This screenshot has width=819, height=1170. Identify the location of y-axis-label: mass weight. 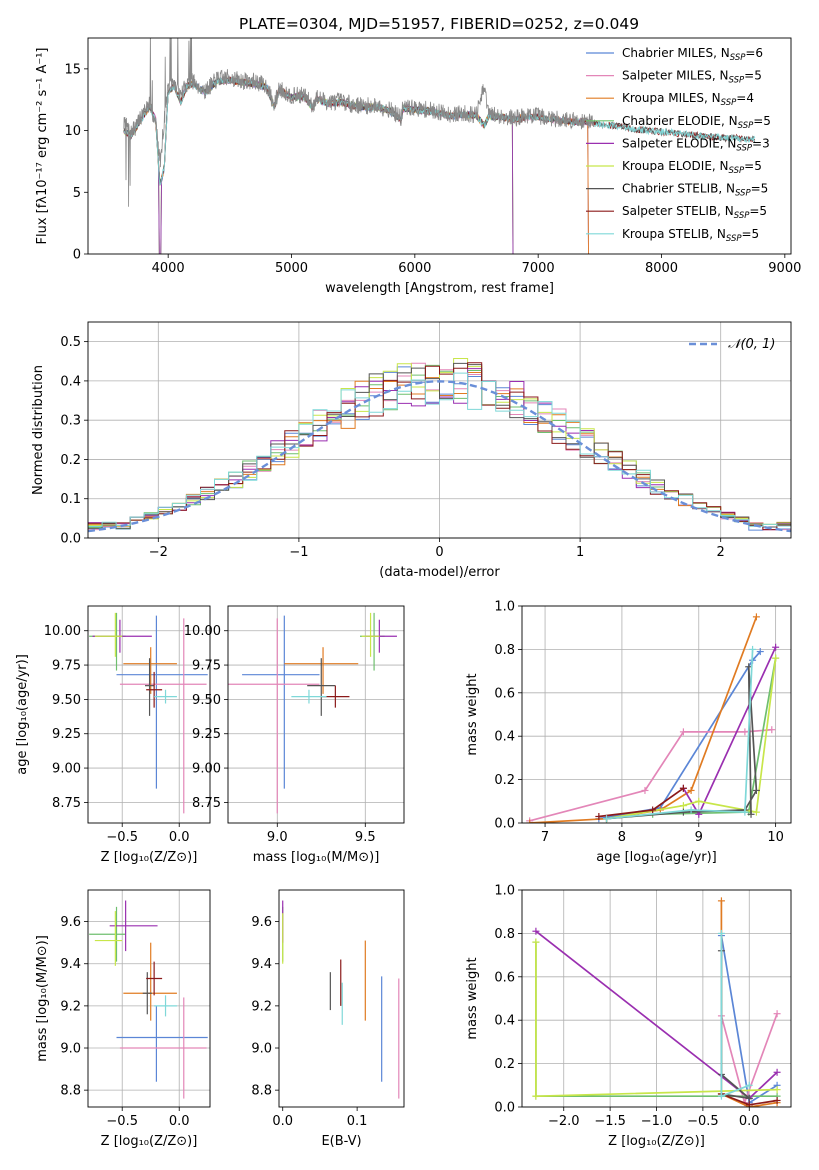
(472, 998).